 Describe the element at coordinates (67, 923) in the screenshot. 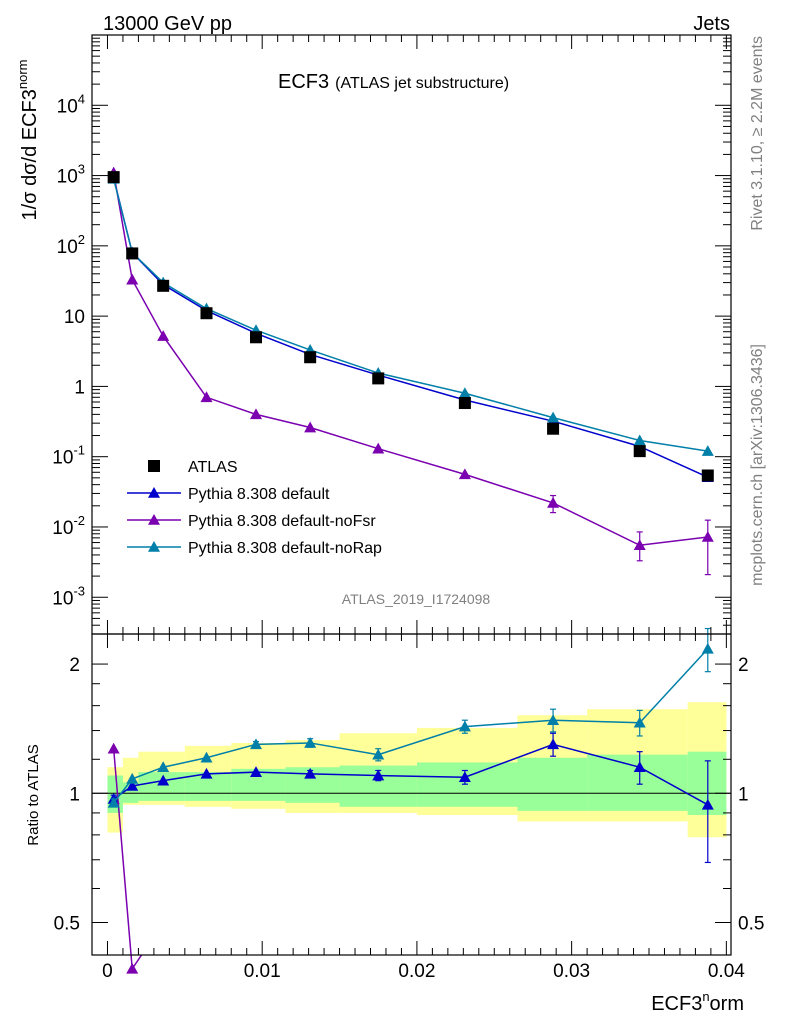

I see `ratio-y-tick-label-left: 0.5` at that location.